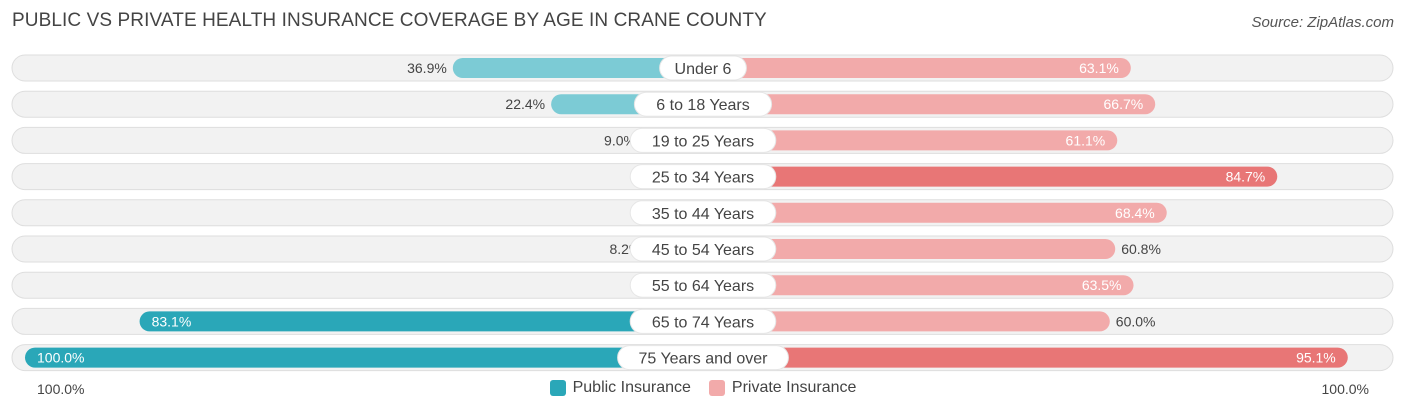 This screenshot has width=1406, height=414. I want to click on category-label: 45 to 54 Years, so click(703, 250).